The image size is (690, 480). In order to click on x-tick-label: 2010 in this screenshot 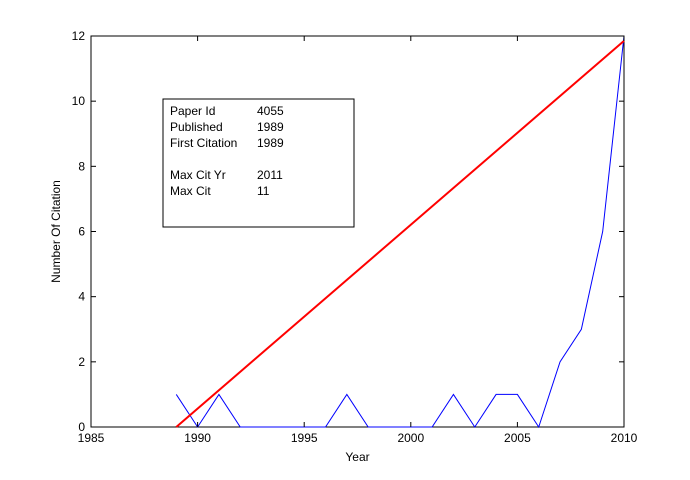, I will do `click(624, 438)`.